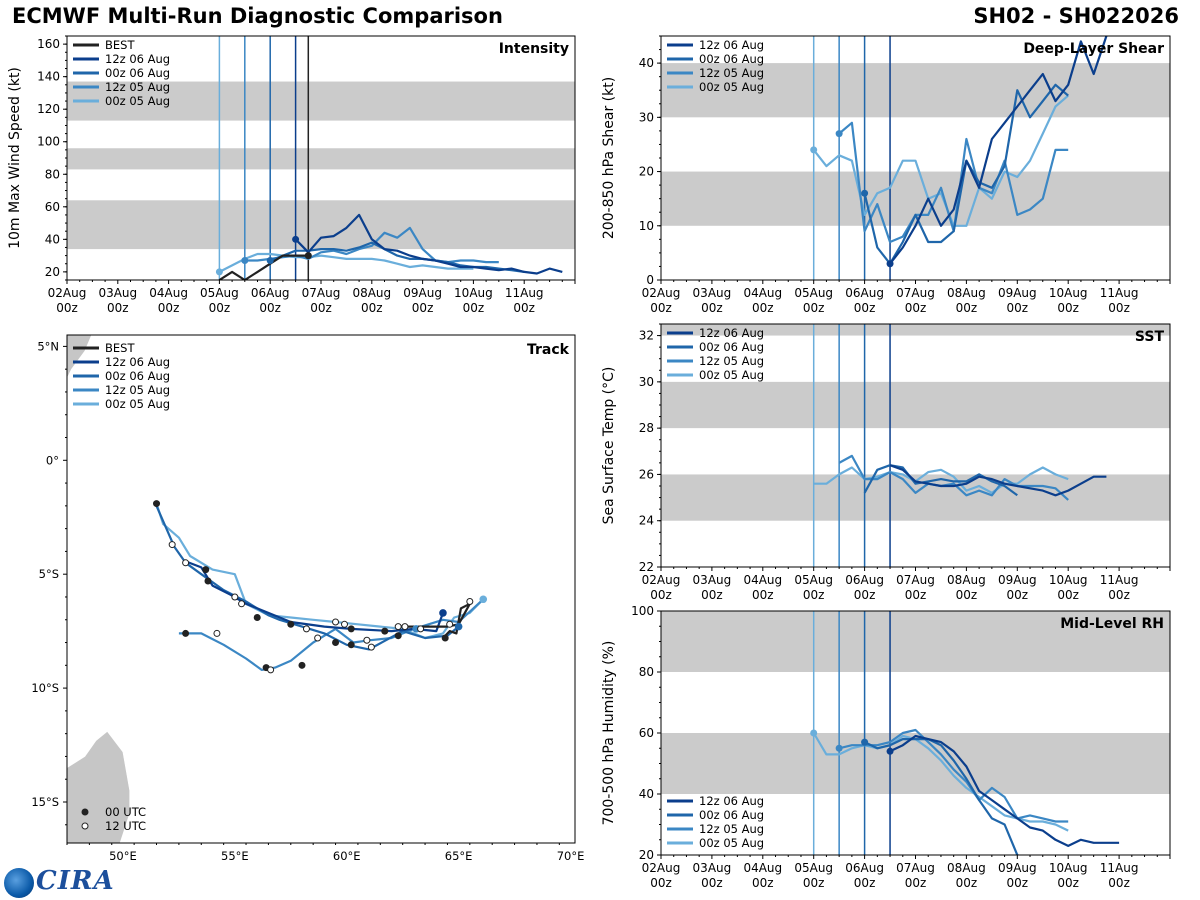 This screenshot has height=900, width=1200. Describe the element at coordinates (646, 672) in the screenshot. I see `y-tick-label: 80` at that location.